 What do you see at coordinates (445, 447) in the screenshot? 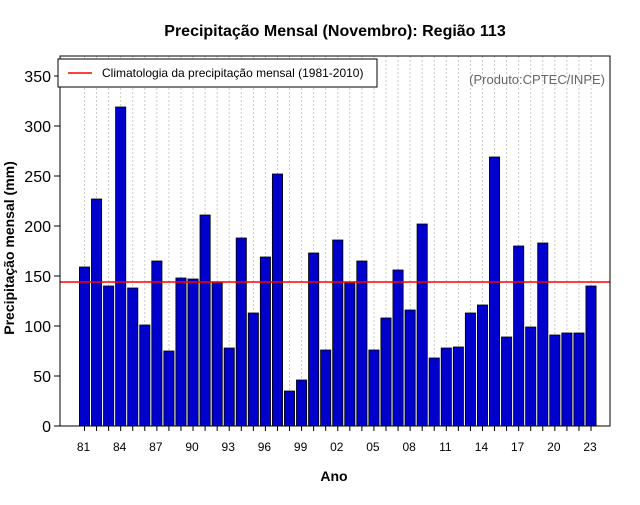
I see `x-tick-label: 11` at bounding box center [445, 447].